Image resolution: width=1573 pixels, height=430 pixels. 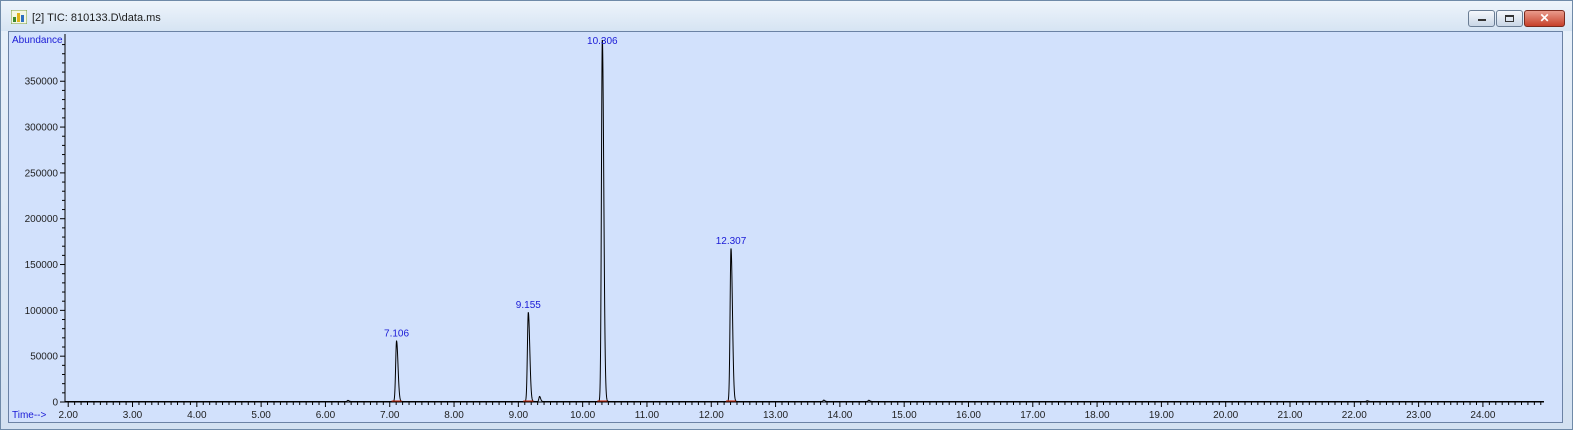 What do you see at coordinates (326, 415) in the screenshot?
I see `x-tick-label: 6.00` at bounding box center [326, 415].